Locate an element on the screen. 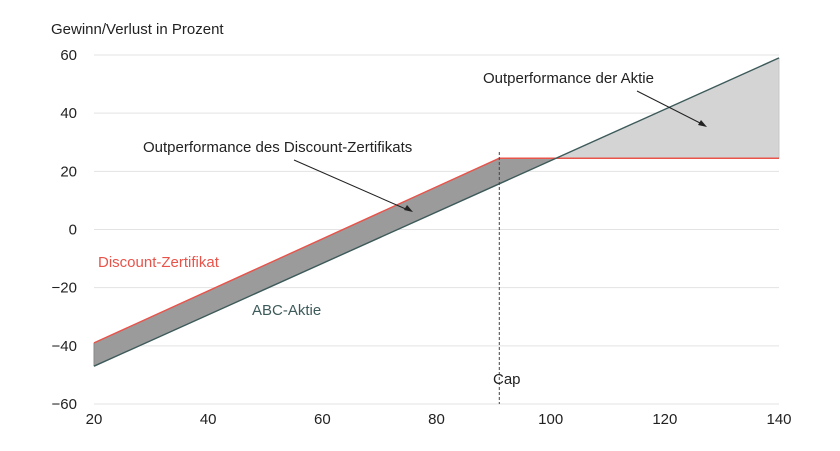 This screenshot has height=451, width=840. series-label-abc-aktie: ABC-Aktie is located at coordinates (286, 310).